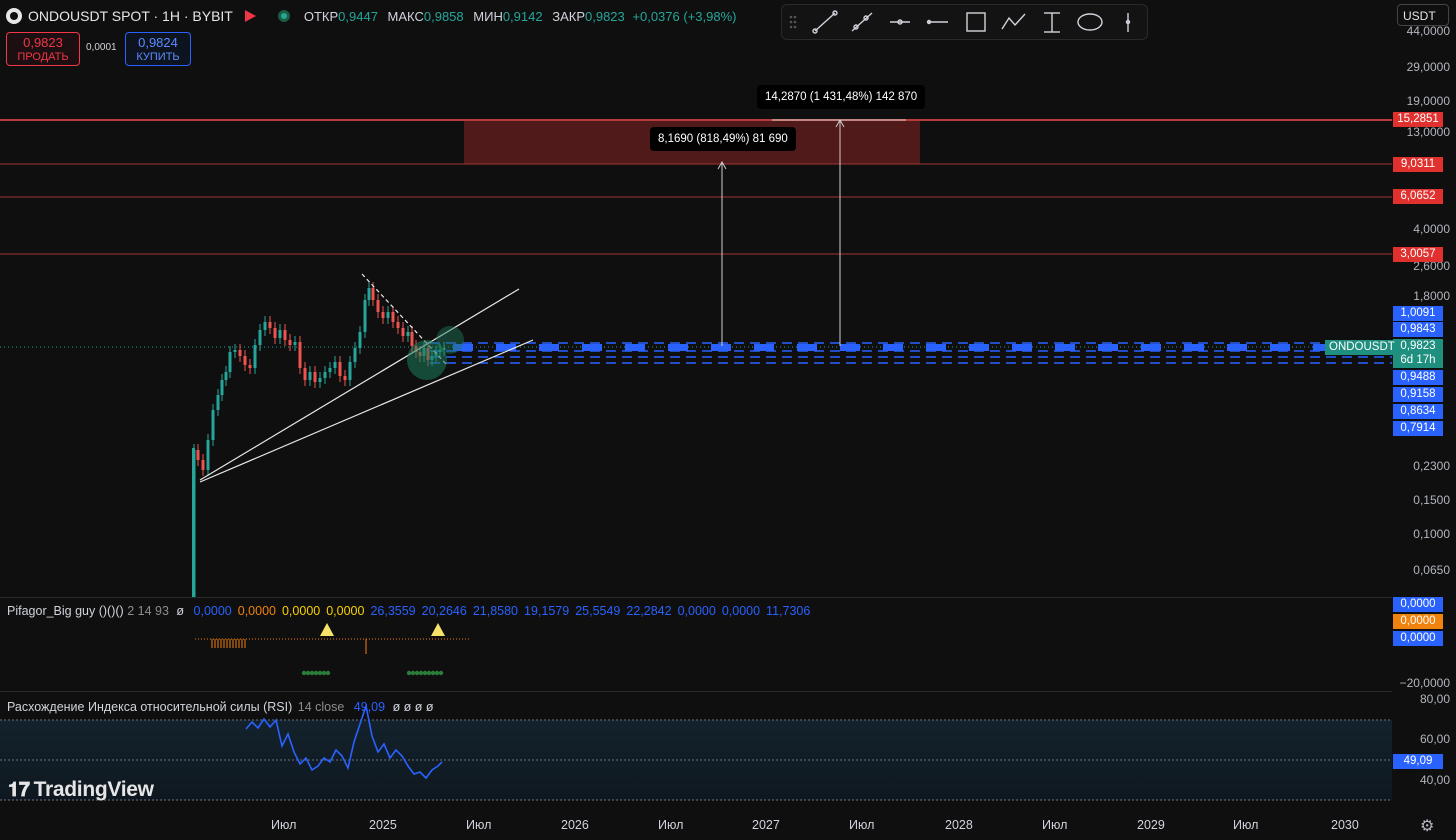 The width and height of the screenshot is (1456, 840). I want to click on spread-value: 0,0001, so click(101, 47).